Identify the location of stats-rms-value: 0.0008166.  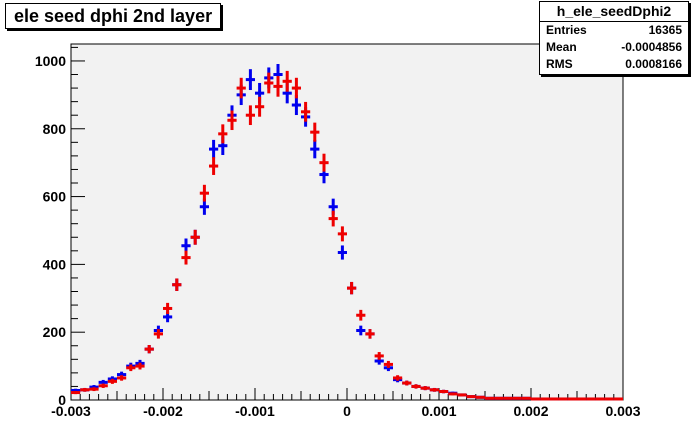
(653, 64).